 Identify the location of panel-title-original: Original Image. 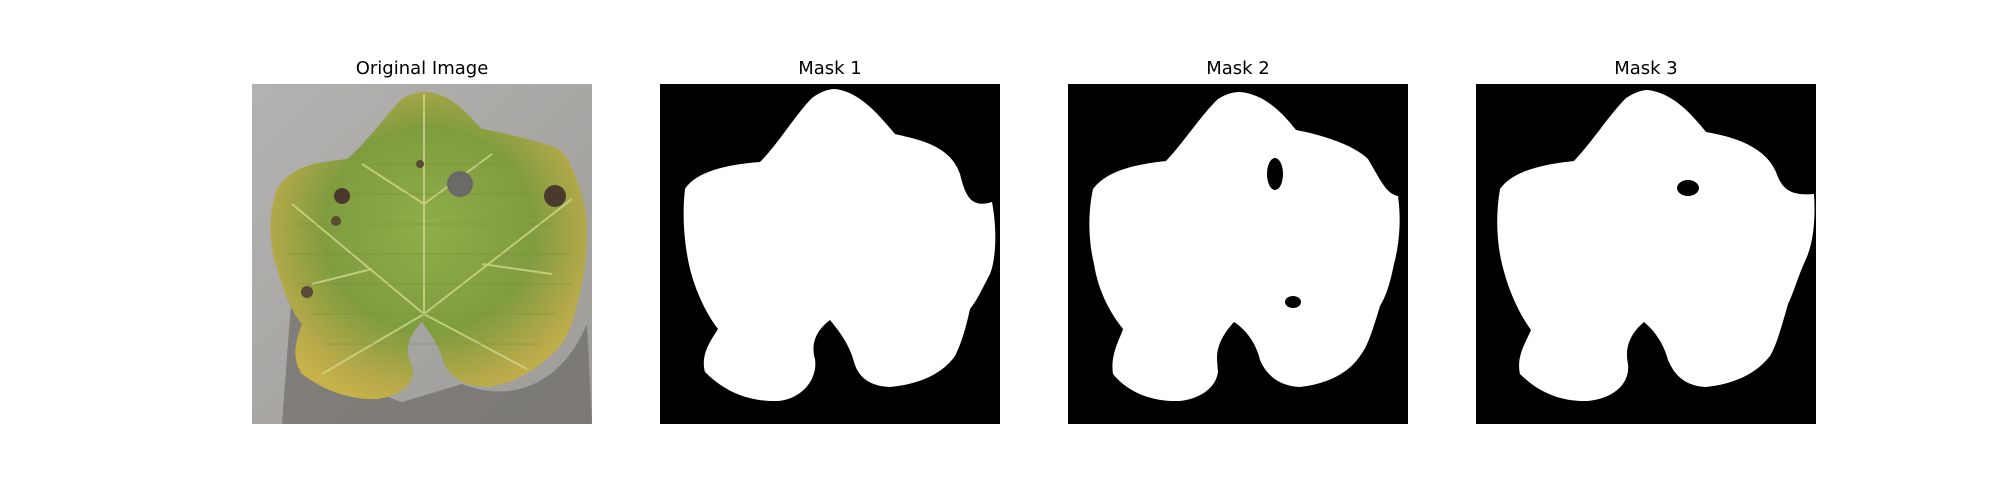
(422, 68).